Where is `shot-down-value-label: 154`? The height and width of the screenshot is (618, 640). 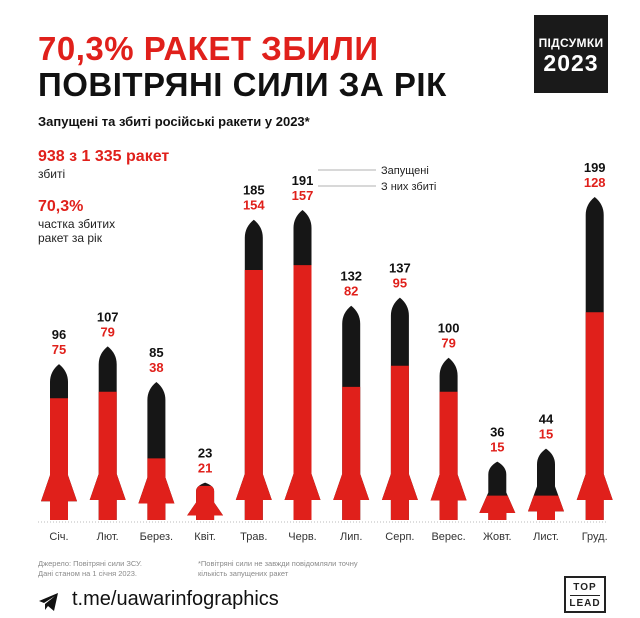 shot-down-value-label: 154 is located at coordinates (254, 205).